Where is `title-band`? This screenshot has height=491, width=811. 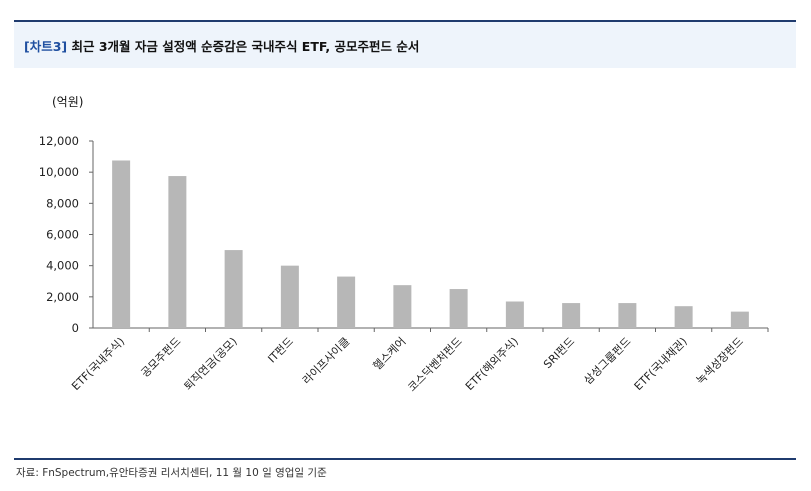
title-band is located at coordinates (405, 45).